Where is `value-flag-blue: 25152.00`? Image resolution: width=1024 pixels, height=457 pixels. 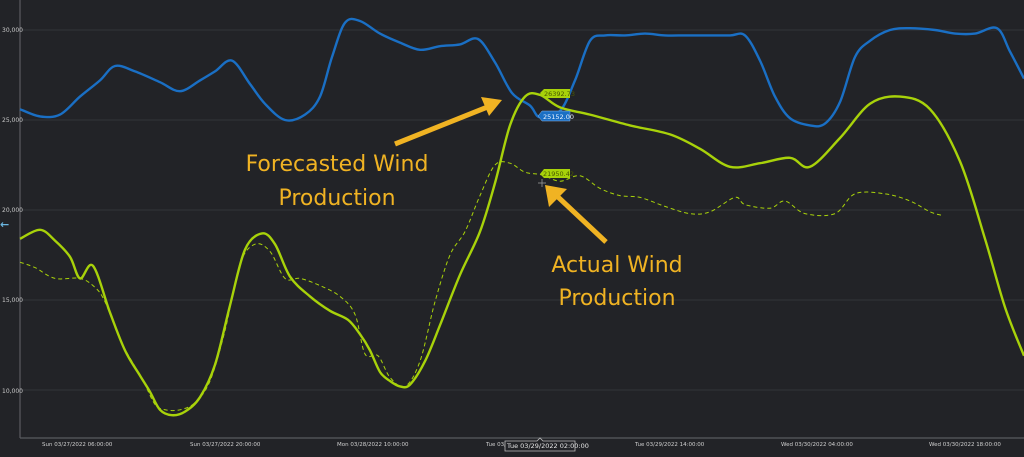 value-flag-blue: 25152.00 is located at coordinates (555, 116).